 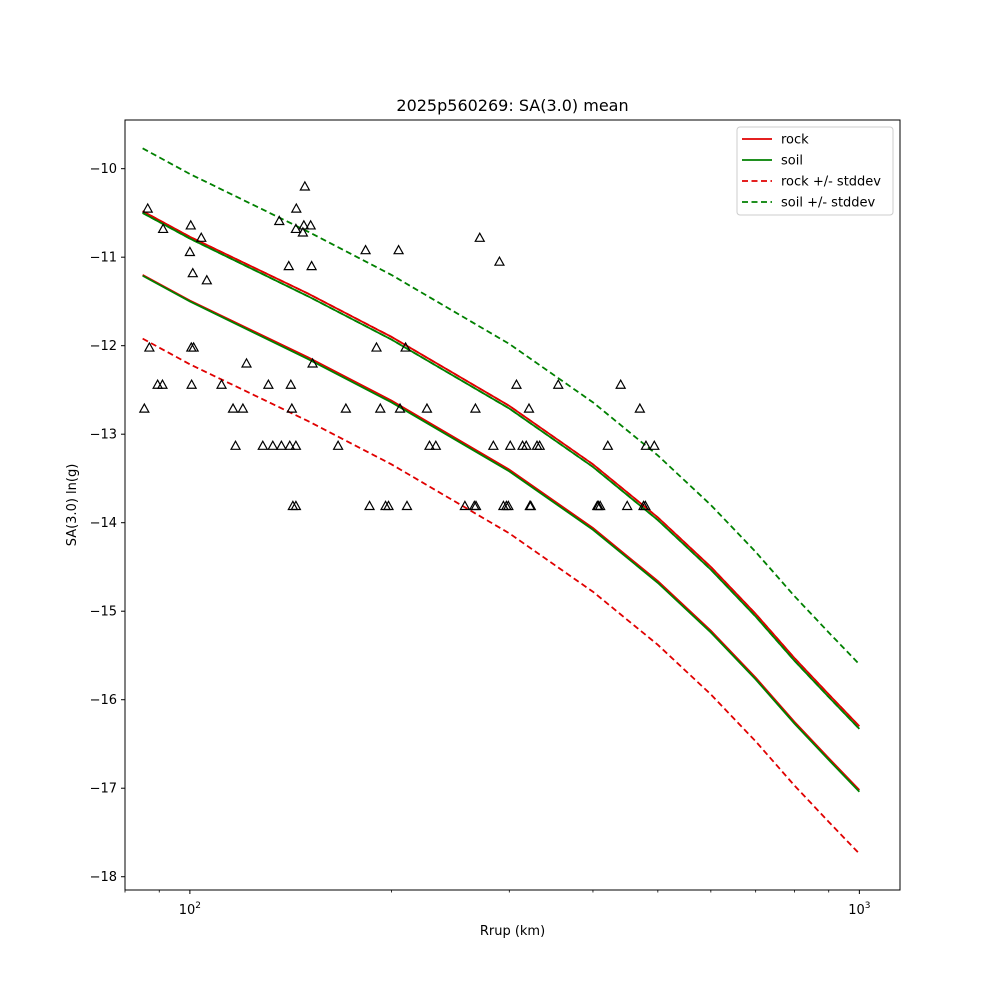 What do you see at coordinates (831, 182) in the screenshot?
I see `legend-label: rock +/- stddev` at bounding box center [831, 182].